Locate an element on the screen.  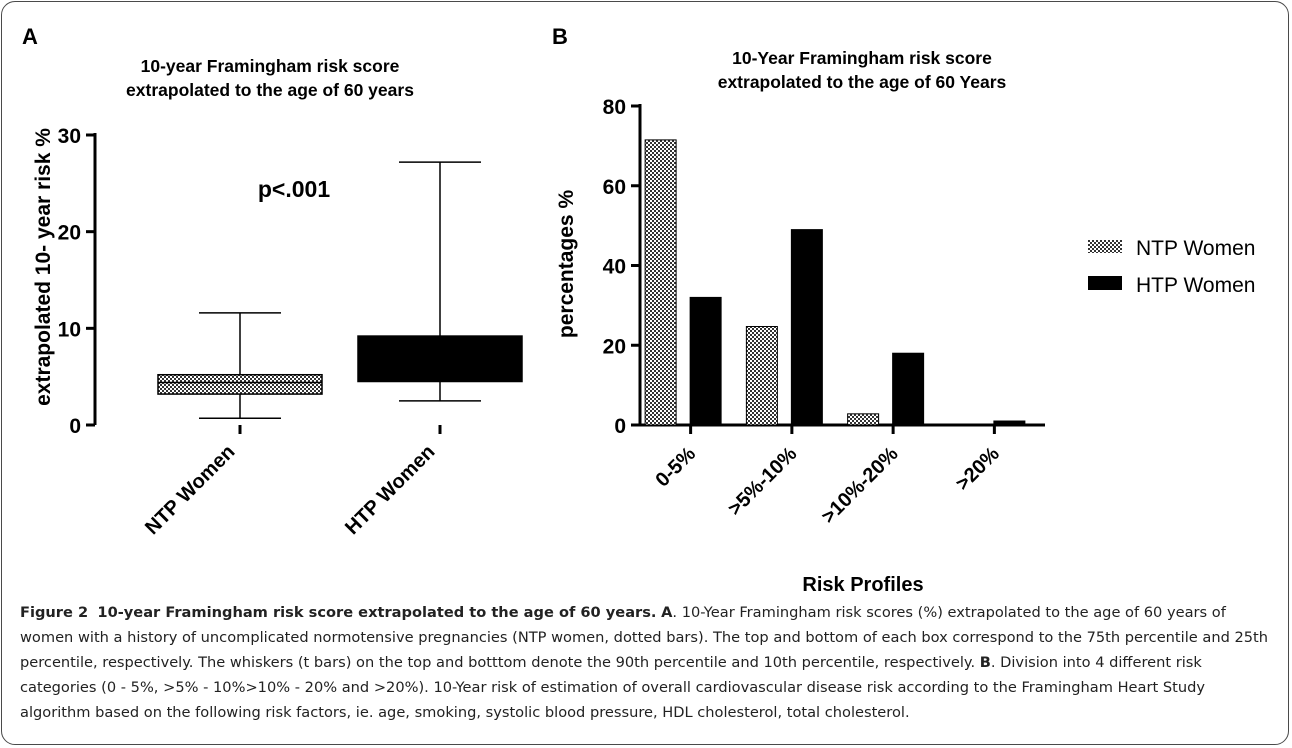
panel-a-title-line-1: 10-year Framingham risk score is located at coordinates (270, 66).